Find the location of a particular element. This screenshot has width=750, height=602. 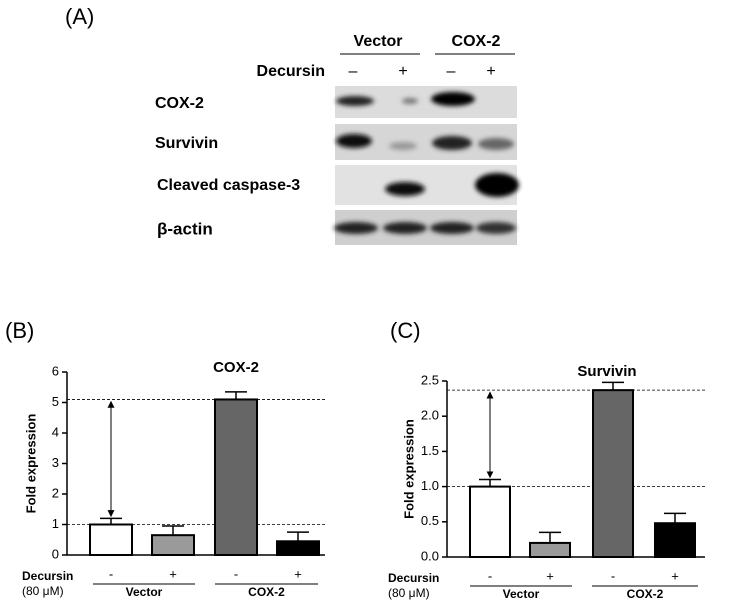

panel-label: (B) is located at coordinates (19, 330).